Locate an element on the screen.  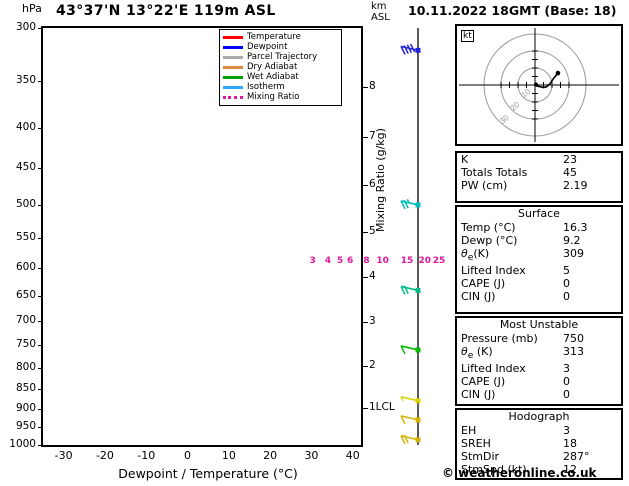
wind-barb-svg is located at coordinates (410, 236).